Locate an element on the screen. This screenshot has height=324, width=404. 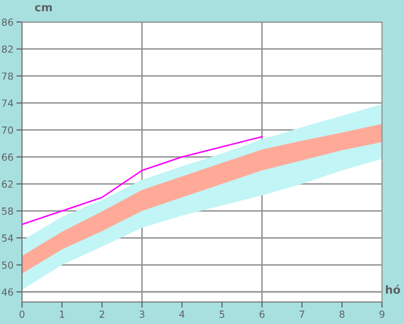
y-axis-title: cm is located at coordinates (43, 8).